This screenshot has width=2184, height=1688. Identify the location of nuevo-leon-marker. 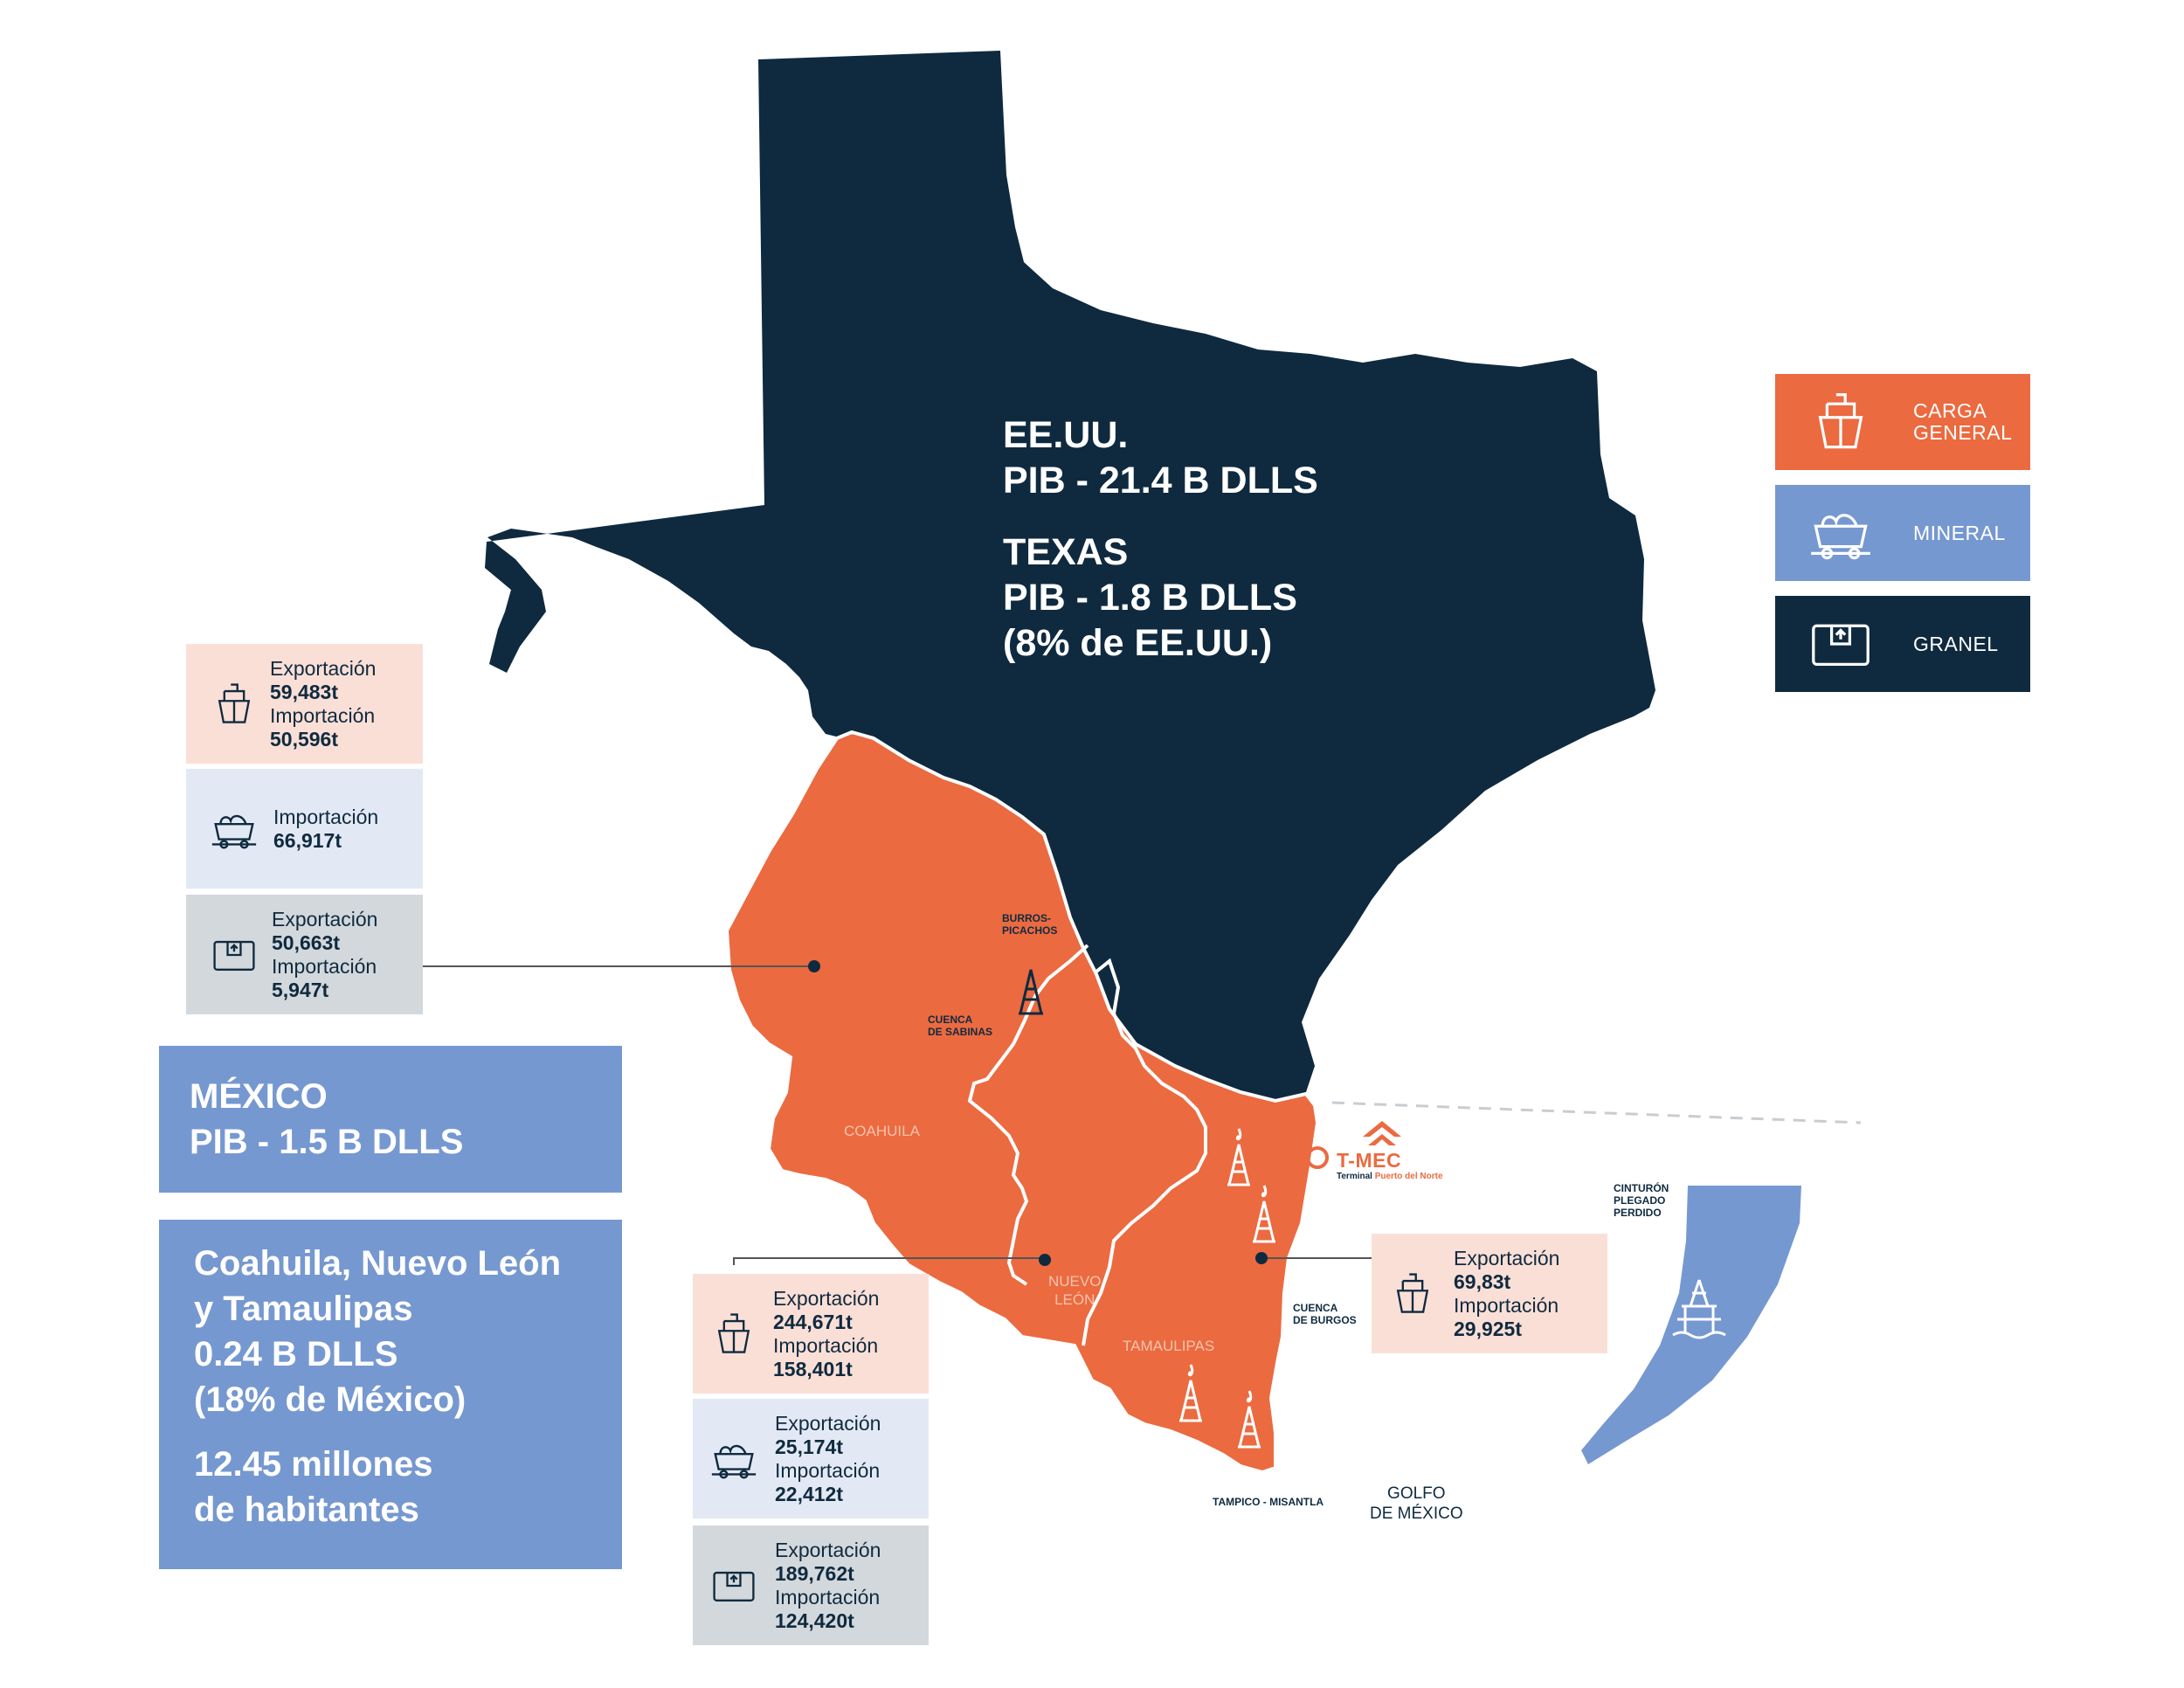
(1045, 1260).